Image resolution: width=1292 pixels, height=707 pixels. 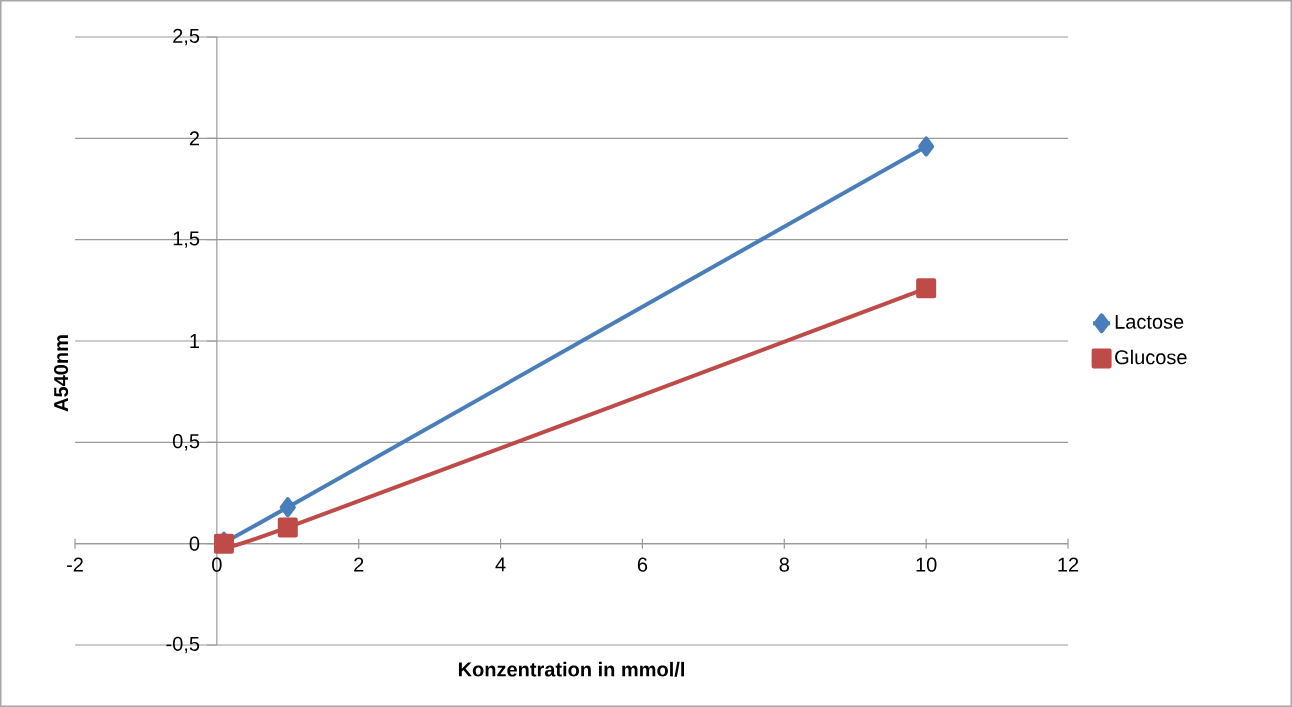 What do you see at coordinates (1068, 564) in the screenshot?
I see `x-tick-label: 12` at bounding box center [1068, 564].